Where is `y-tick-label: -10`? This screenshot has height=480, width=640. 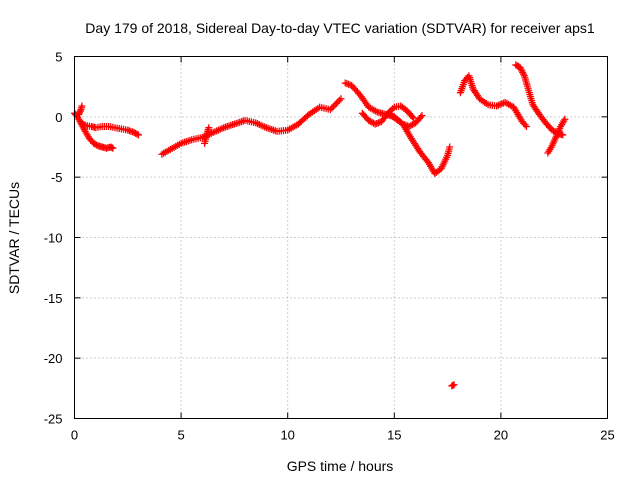
y-tick-label: -10 is located at coordinates (53, 238).